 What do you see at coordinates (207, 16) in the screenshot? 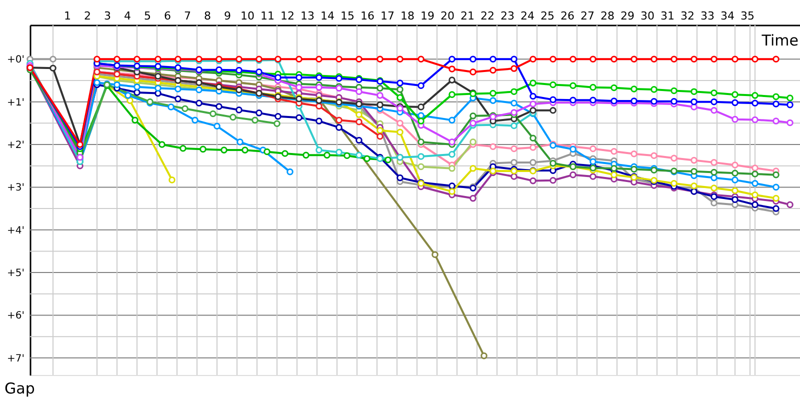
I see `x-tick-label: 8` at bounding box center [207, 16].